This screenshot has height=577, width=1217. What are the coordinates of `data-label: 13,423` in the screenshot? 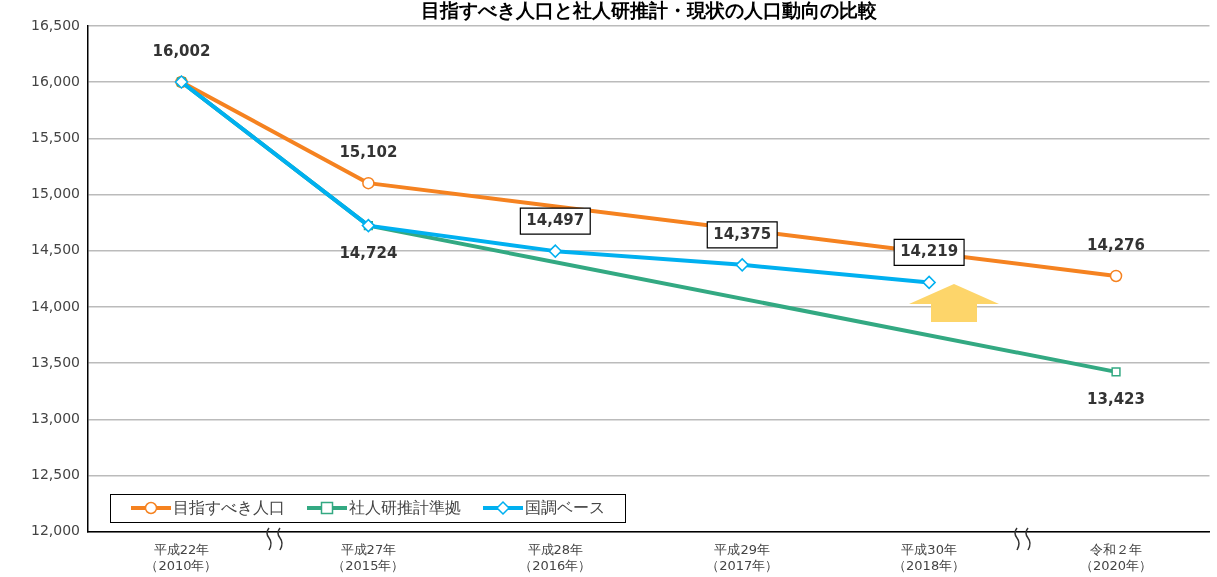 It's located at (1116, 398).